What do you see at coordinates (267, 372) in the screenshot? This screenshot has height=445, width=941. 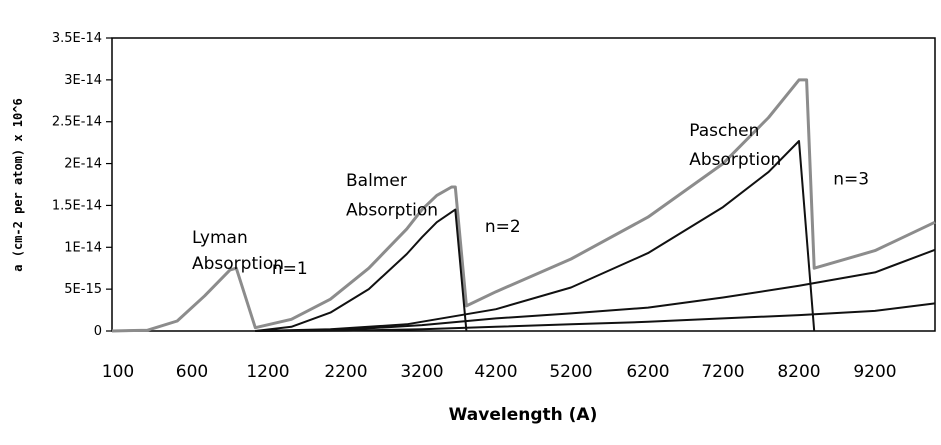 I see `x-tick-label: 1200` at bounding box center [267, 372].